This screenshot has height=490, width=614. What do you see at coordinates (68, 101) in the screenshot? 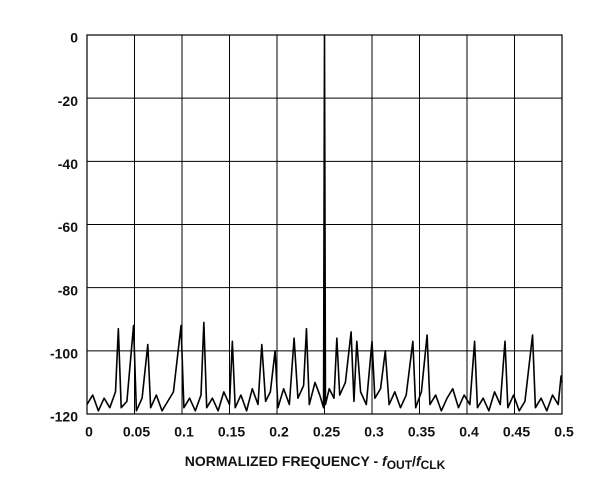
I see `y-tick-label: -20` at bounding box center [68, 101].